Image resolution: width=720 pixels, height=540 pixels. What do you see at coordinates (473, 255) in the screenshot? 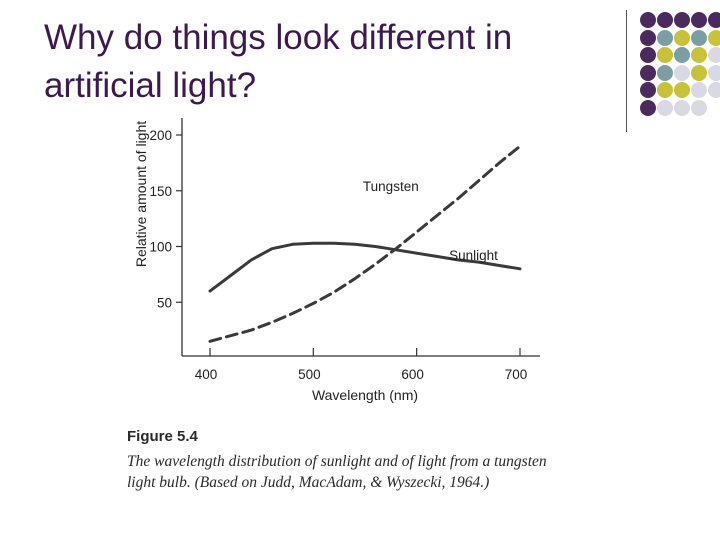
I see `series-label-sunlight: Sunlight` at bounding box center [473, 255].